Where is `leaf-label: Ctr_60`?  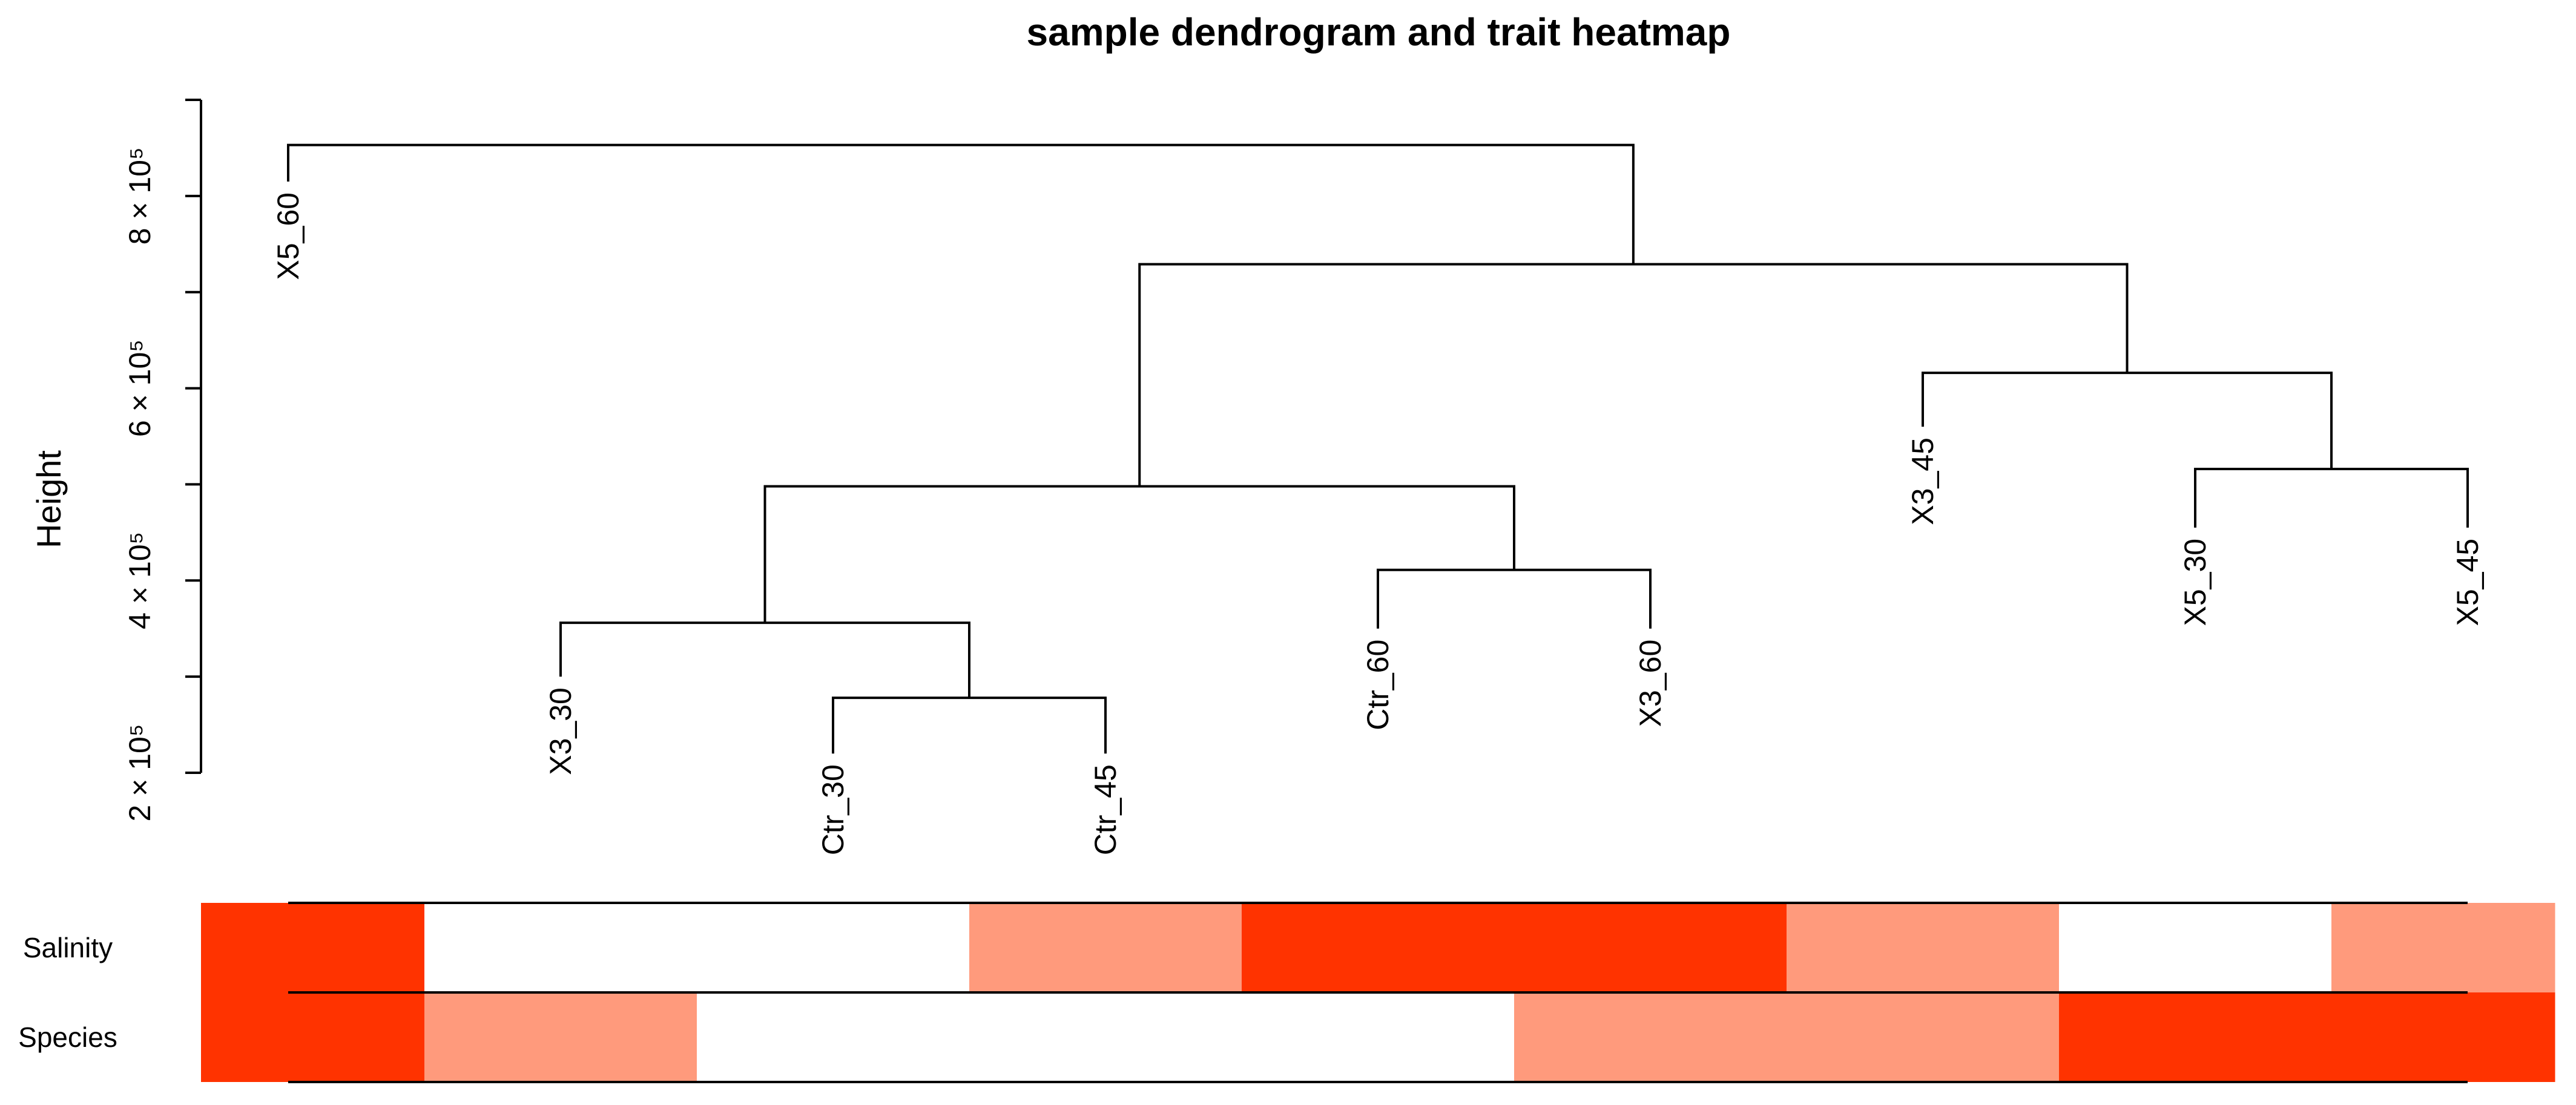
leaf-label: Ctr_60 is located at coordinates (1378, 685).